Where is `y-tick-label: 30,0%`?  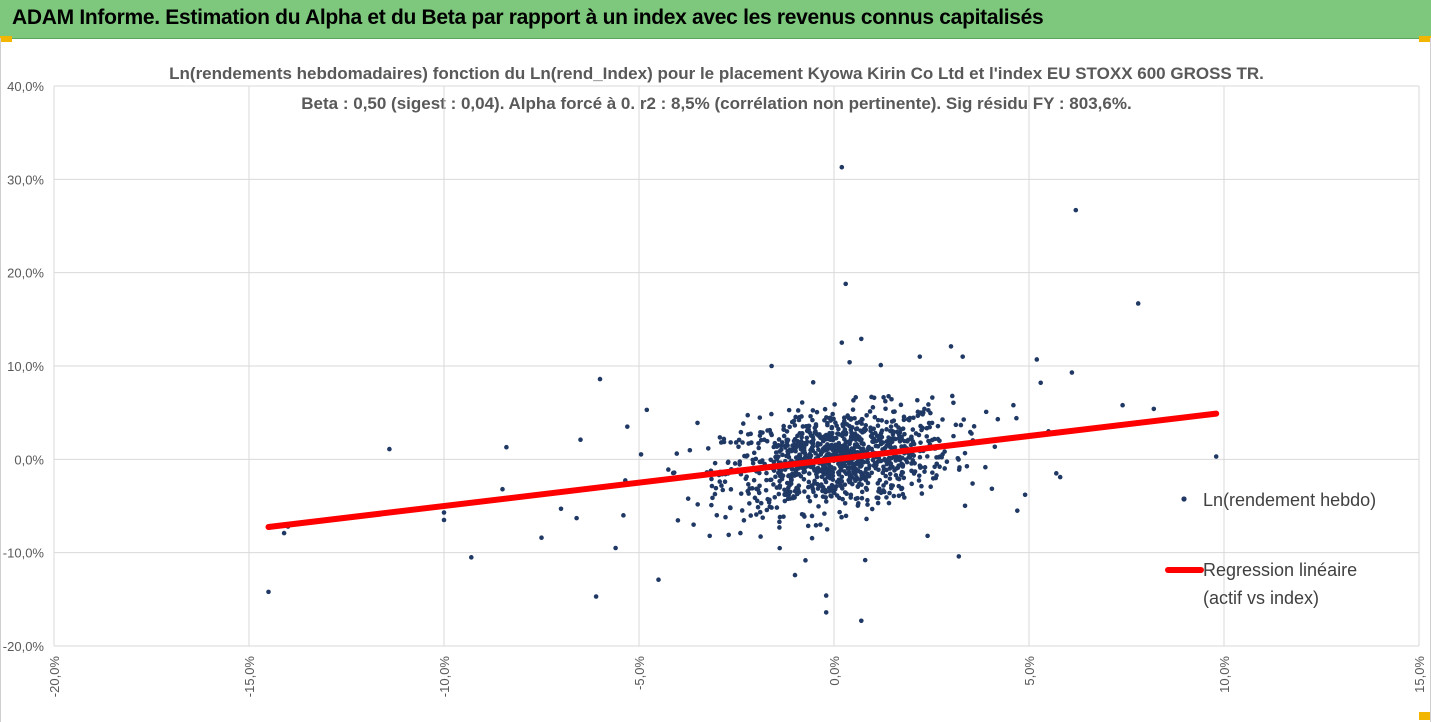 y-tick-label: 30,0% is located at coordinates (25, 179).